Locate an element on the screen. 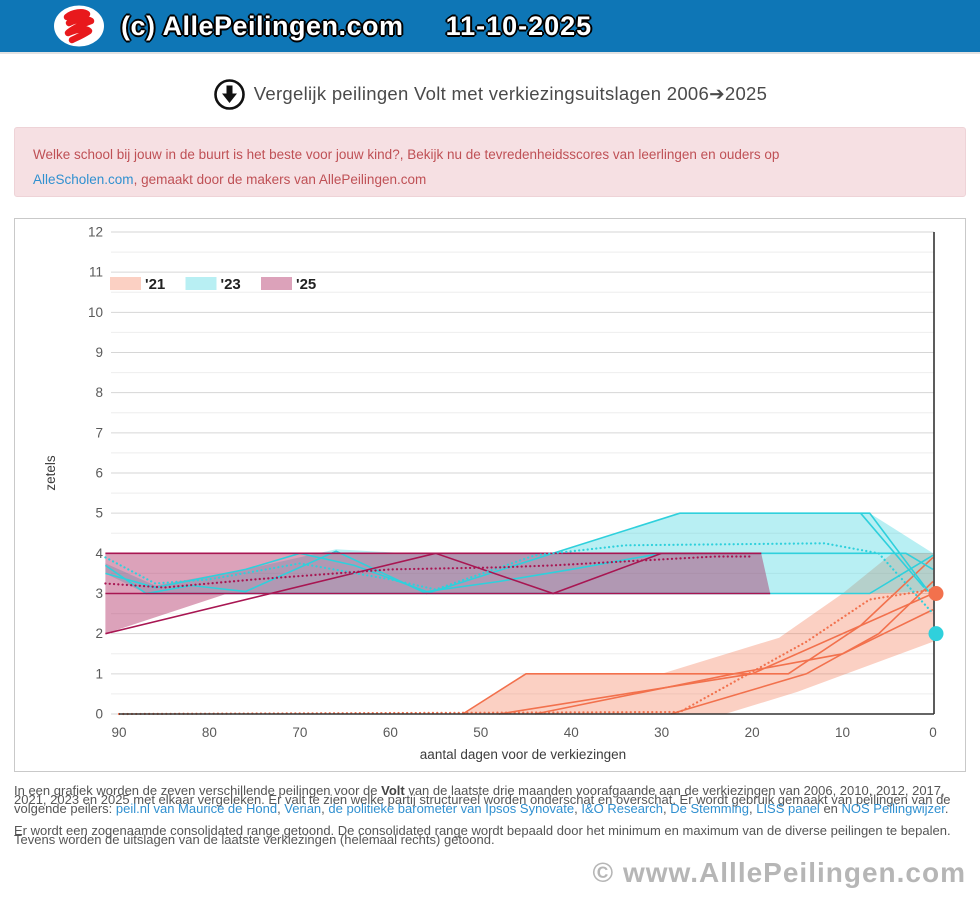  site-title: (c) AllePeilingen.com is located at coordinates (262, 25).